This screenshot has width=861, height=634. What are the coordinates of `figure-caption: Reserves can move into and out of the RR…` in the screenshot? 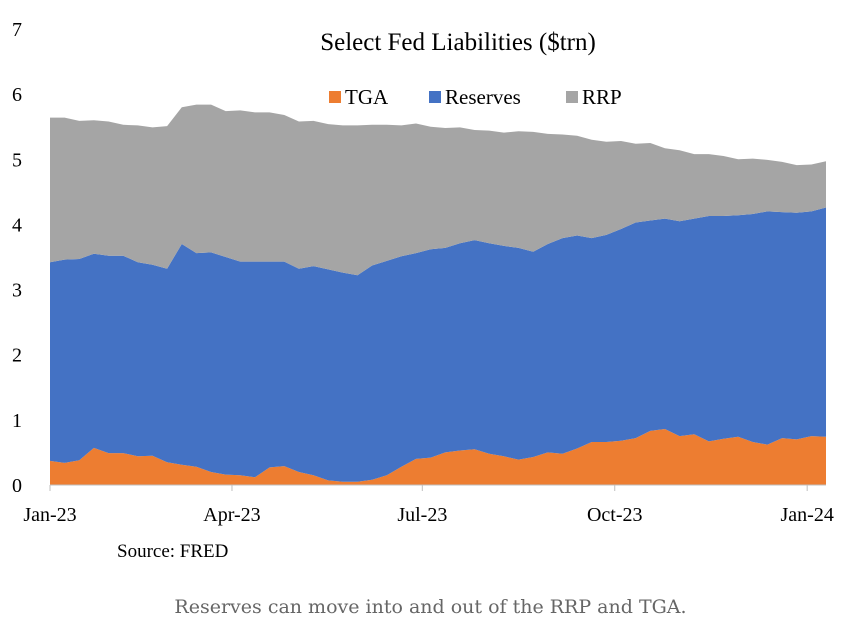 It's located at (430, 607).